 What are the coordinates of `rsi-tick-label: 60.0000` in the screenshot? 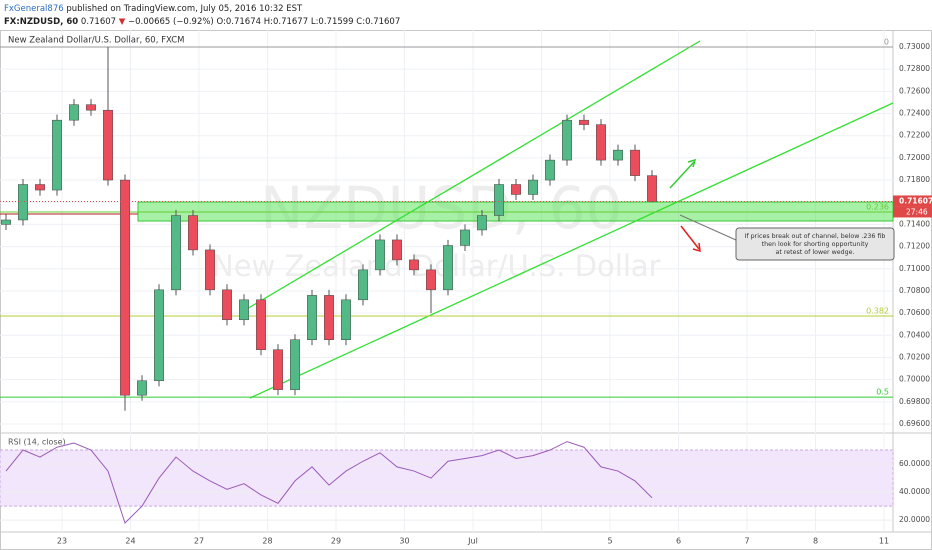 It's located at (914, 463).